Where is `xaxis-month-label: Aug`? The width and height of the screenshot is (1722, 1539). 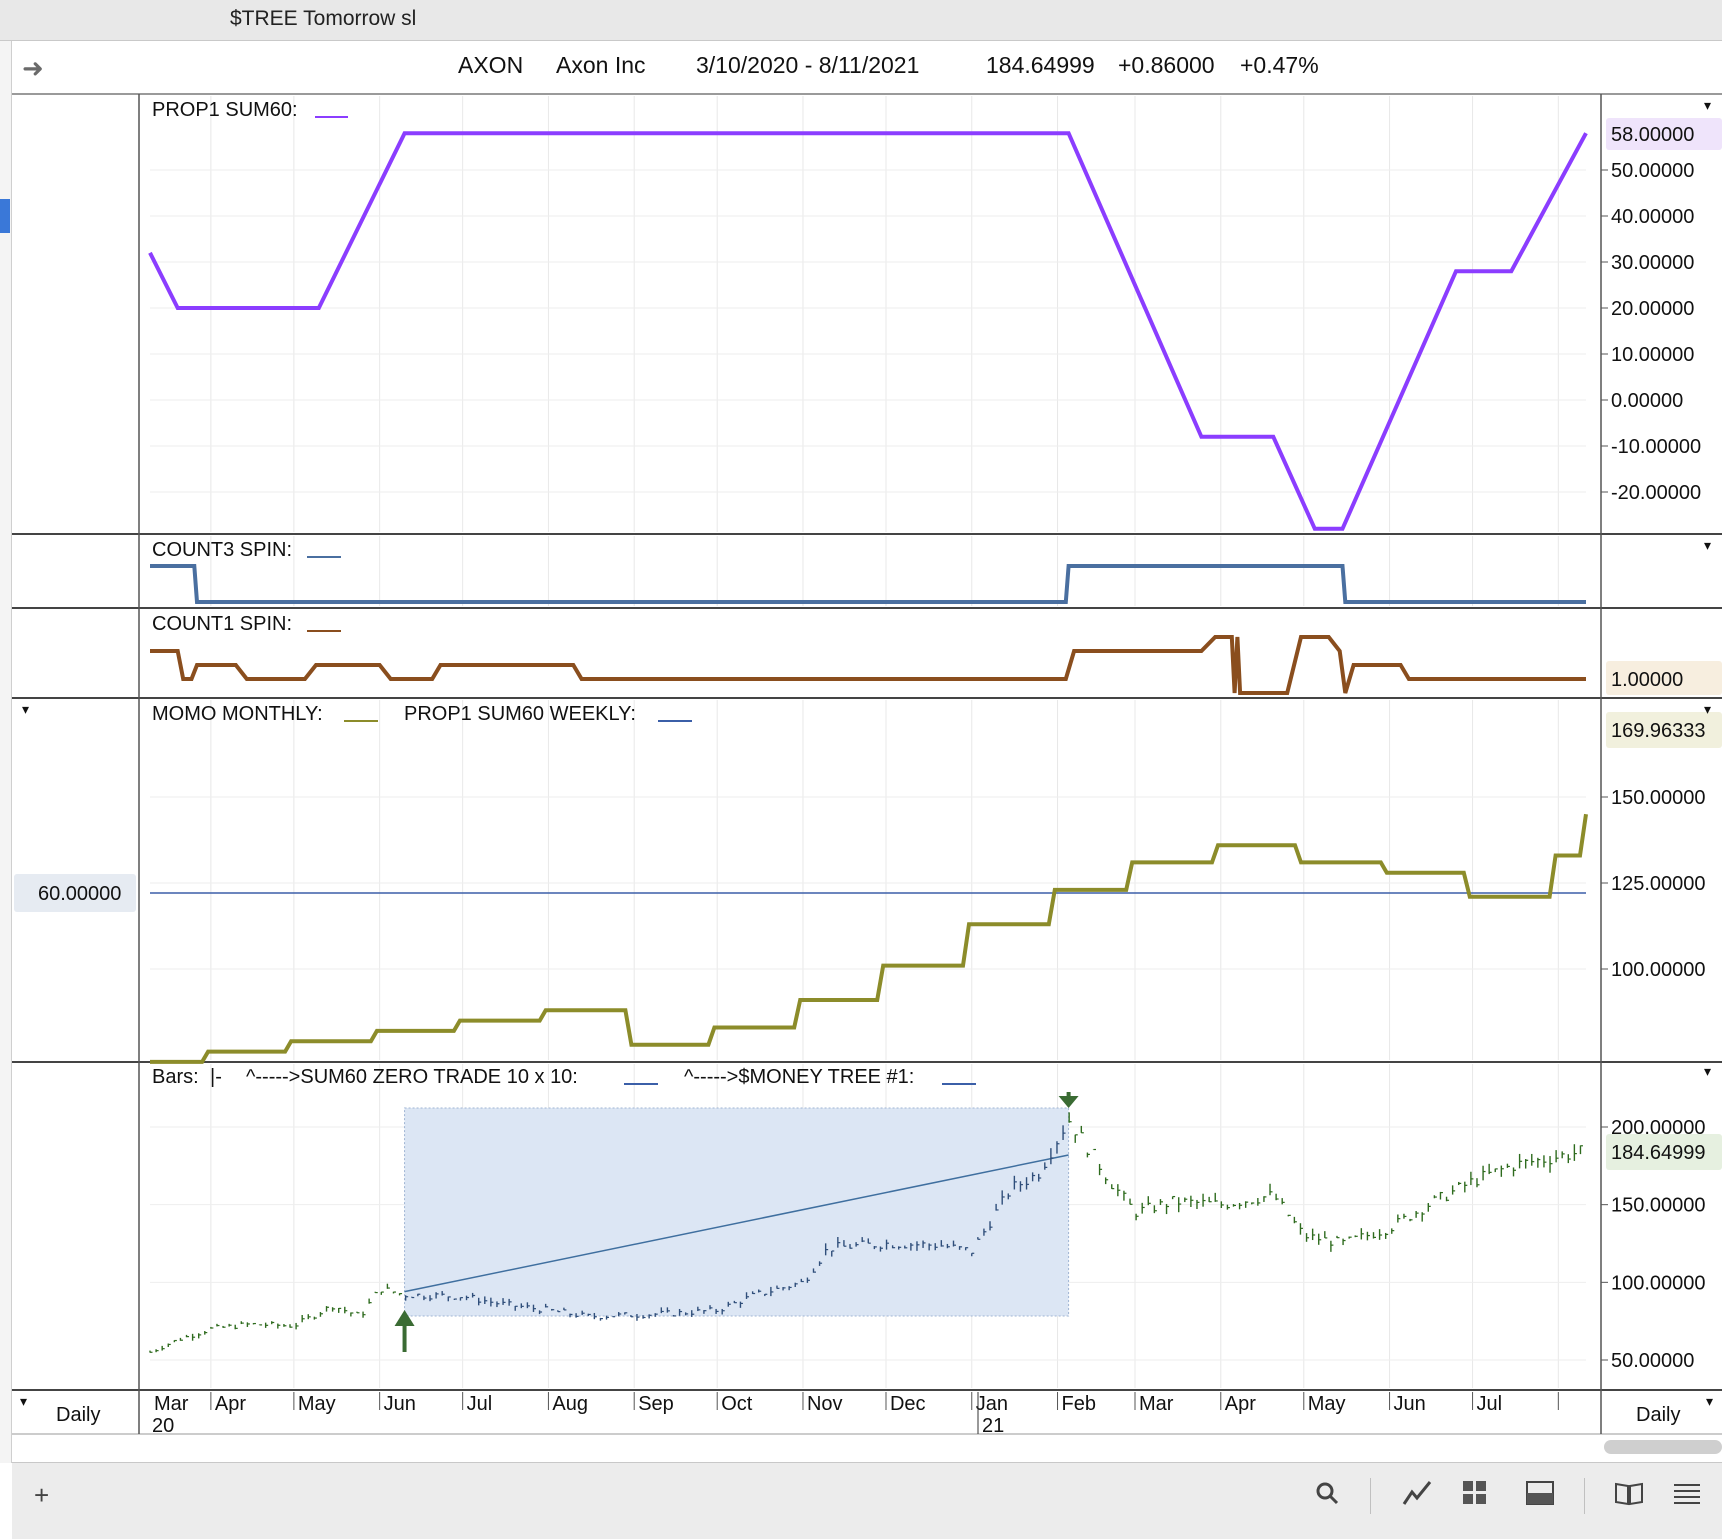
xaxis-month-label: Aug is located at coordinates (570, 1404).